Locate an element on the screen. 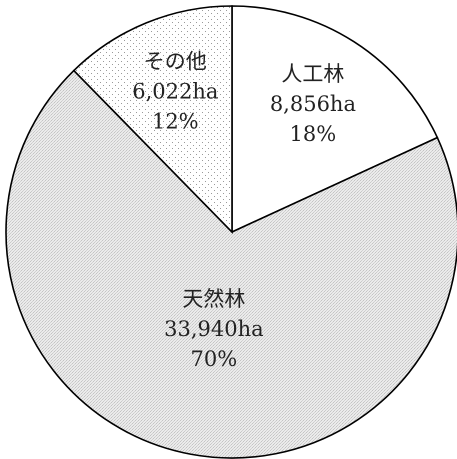 The width and height of the screenshot is (457, 459). slice-0-area-label: 8,856ha is located at coordinates (313, 104).